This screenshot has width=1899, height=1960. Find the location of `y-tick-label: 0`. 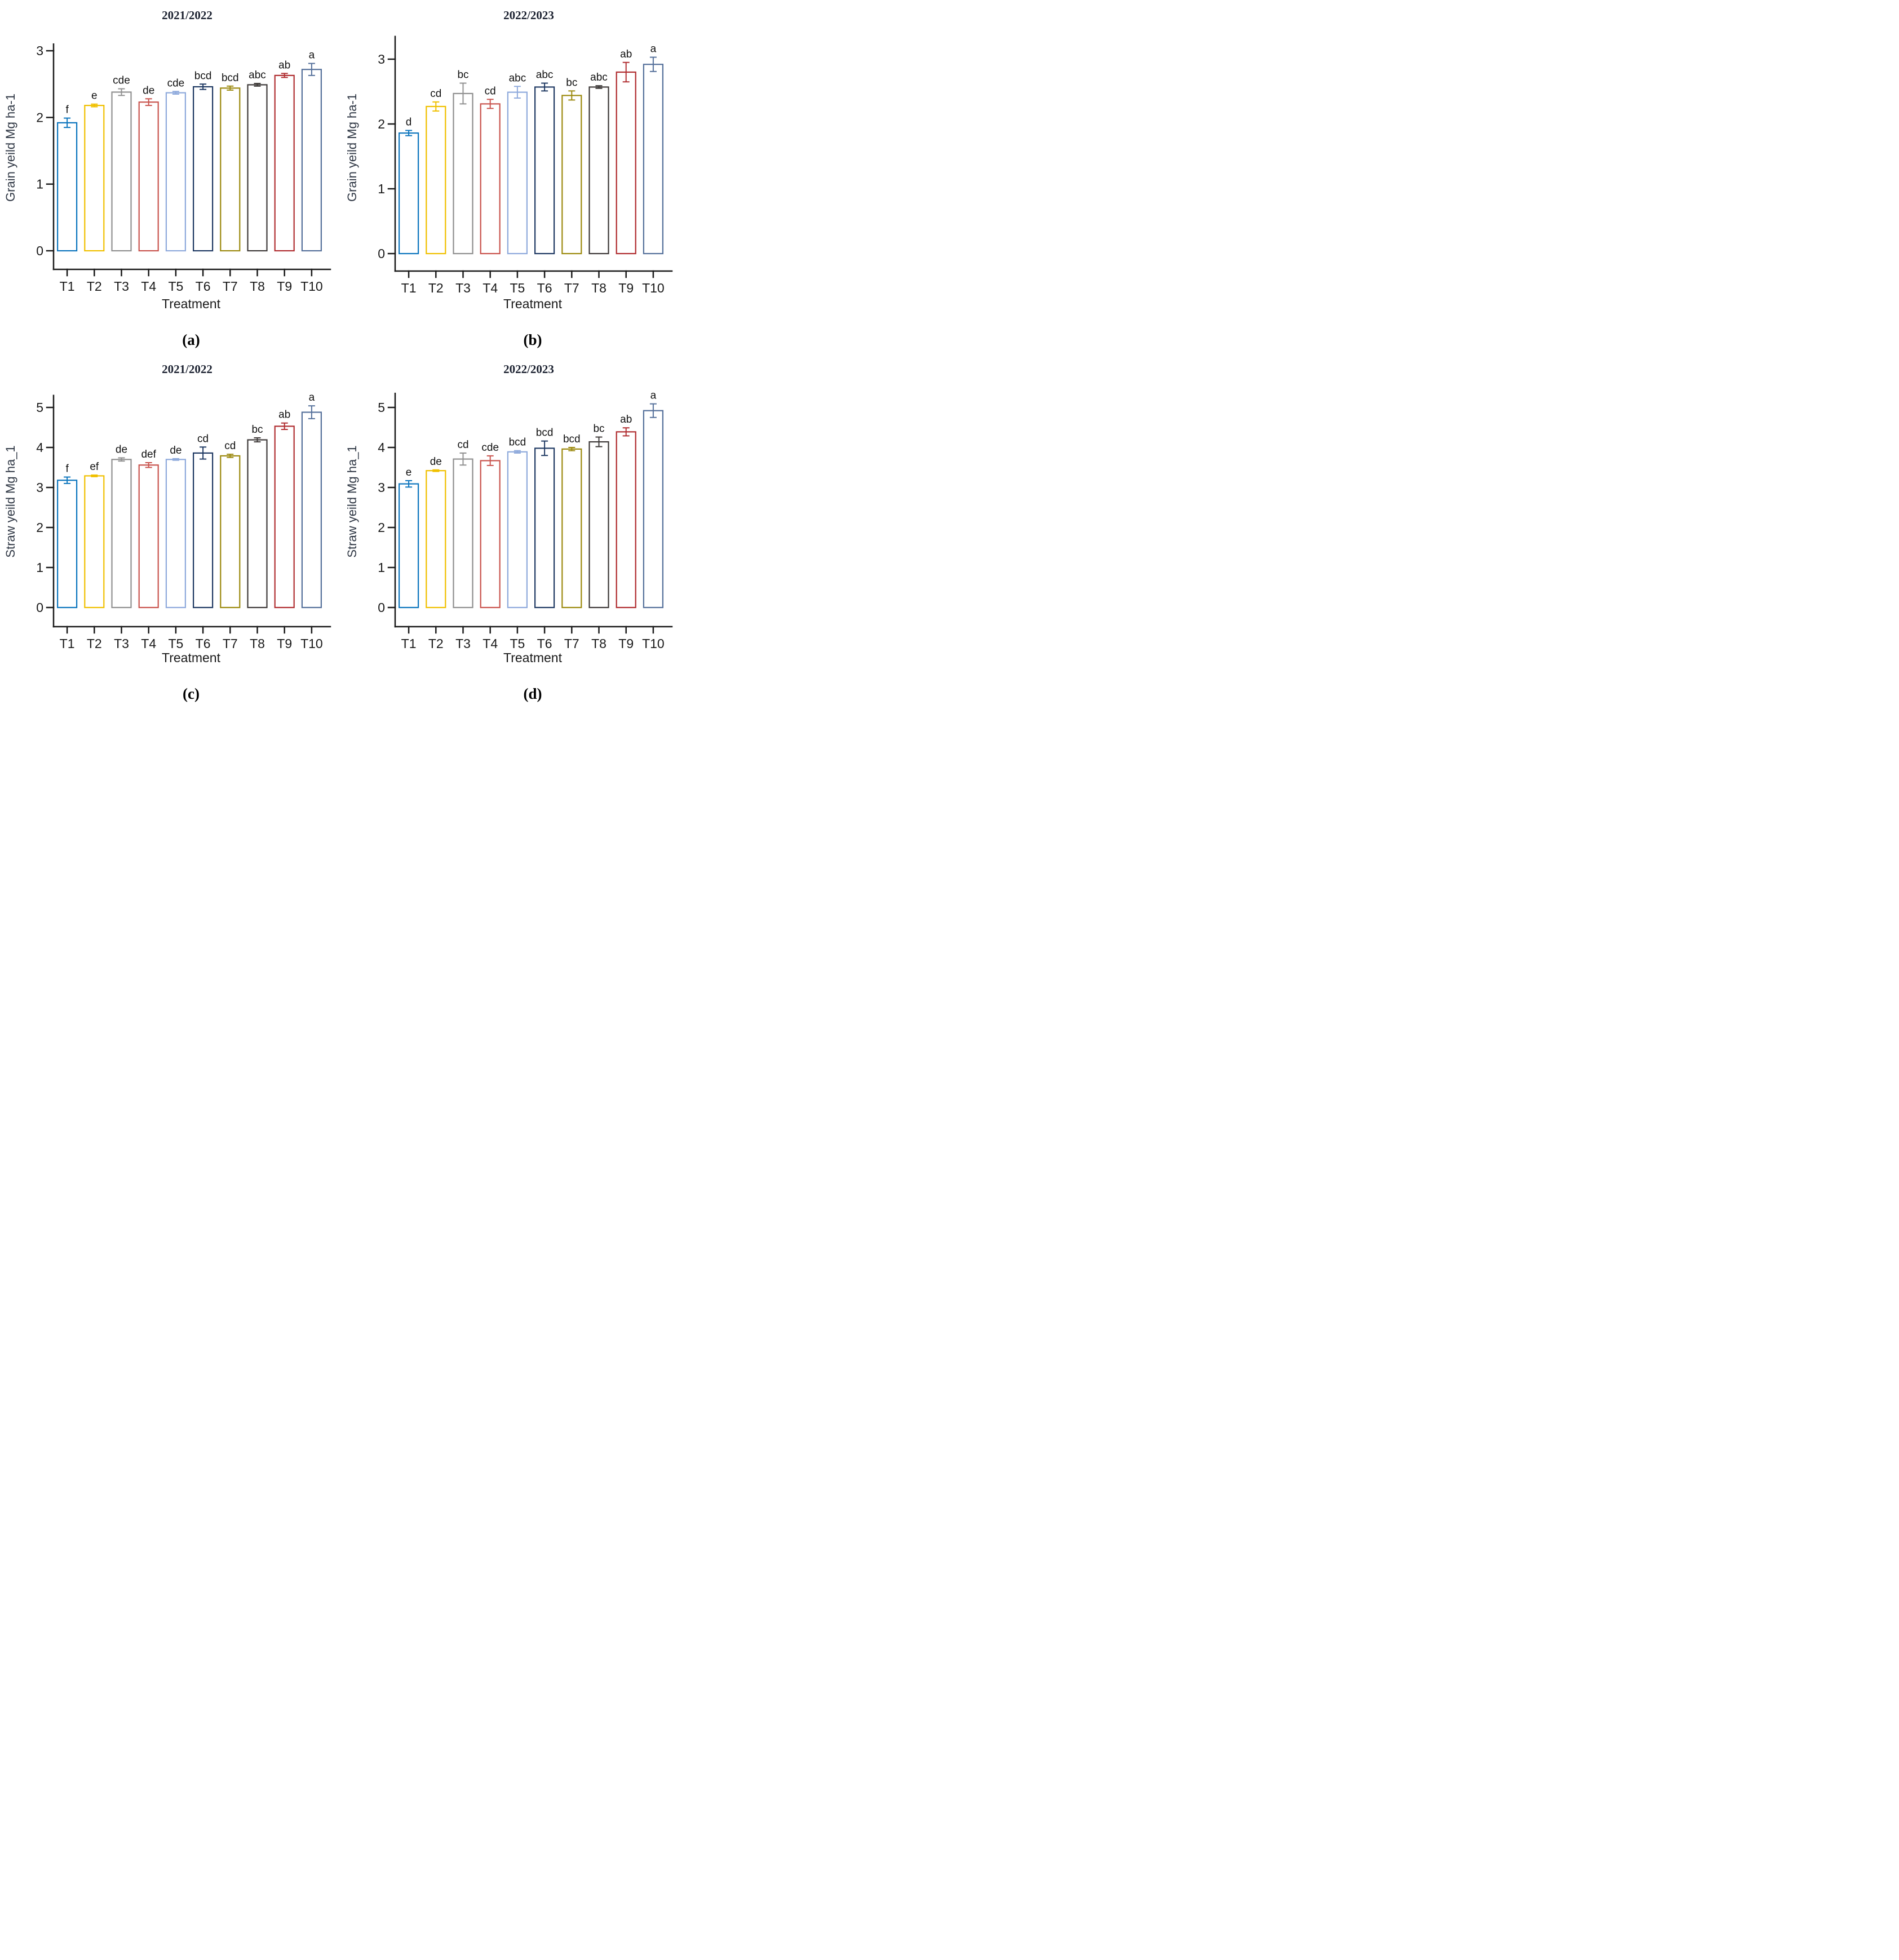

y-tick-label: 0 is located at coordinates (39, 251).